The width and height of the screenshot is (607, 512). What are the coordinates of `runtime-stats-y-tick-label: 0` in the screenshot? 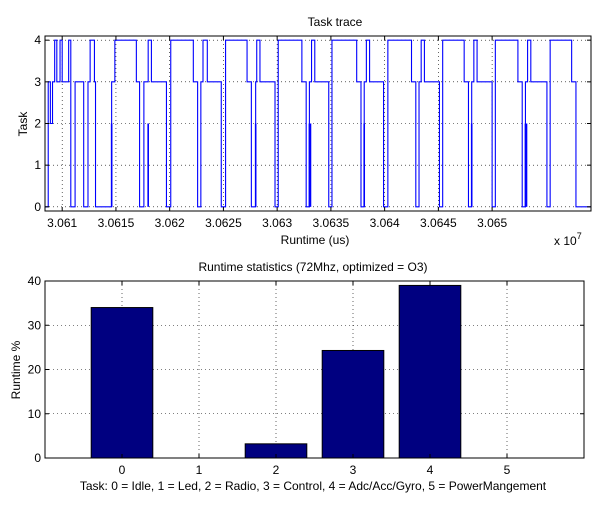 It's located at (37, 458).